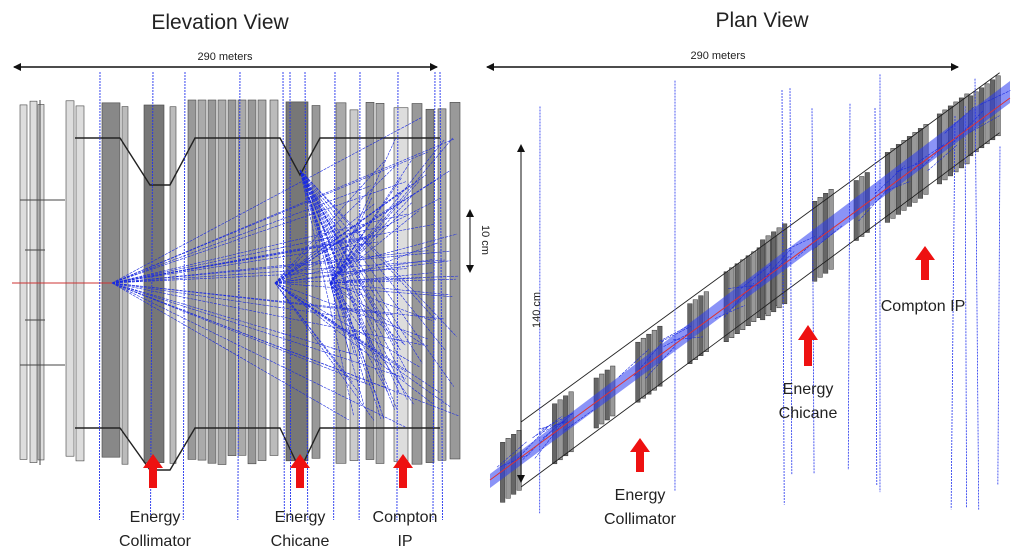  Describe the element at coordinates (808, 401) in the screenshot. I see `station-label: Energy Chicane` at that location.